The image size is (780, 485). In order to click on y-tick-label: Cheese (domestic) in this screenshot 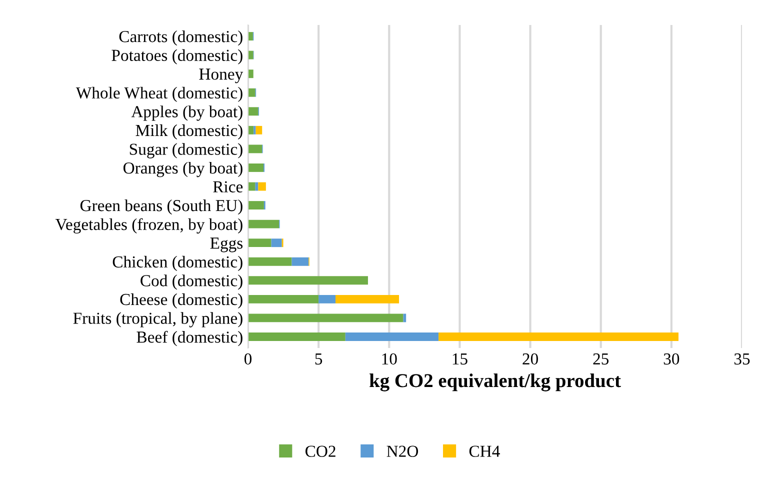, I will do `click(181, 301)`.